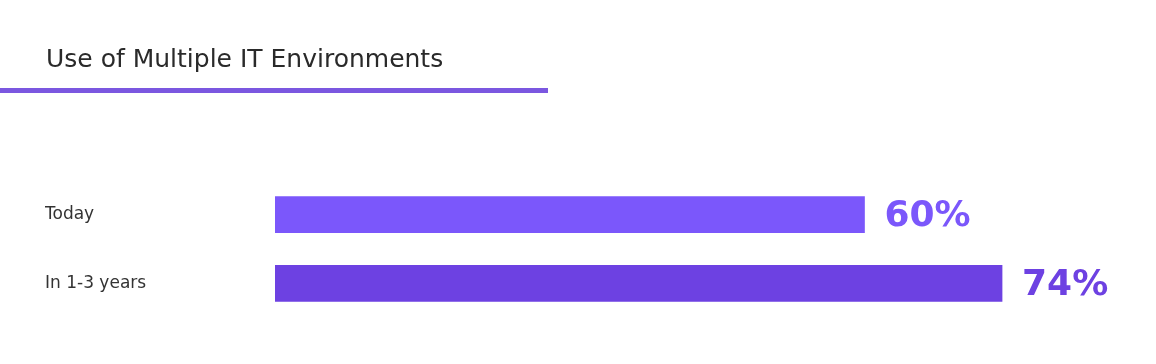 This screenshot has width=1156, height=364. I want to click on data-label: 74%, so click(1065, 282).